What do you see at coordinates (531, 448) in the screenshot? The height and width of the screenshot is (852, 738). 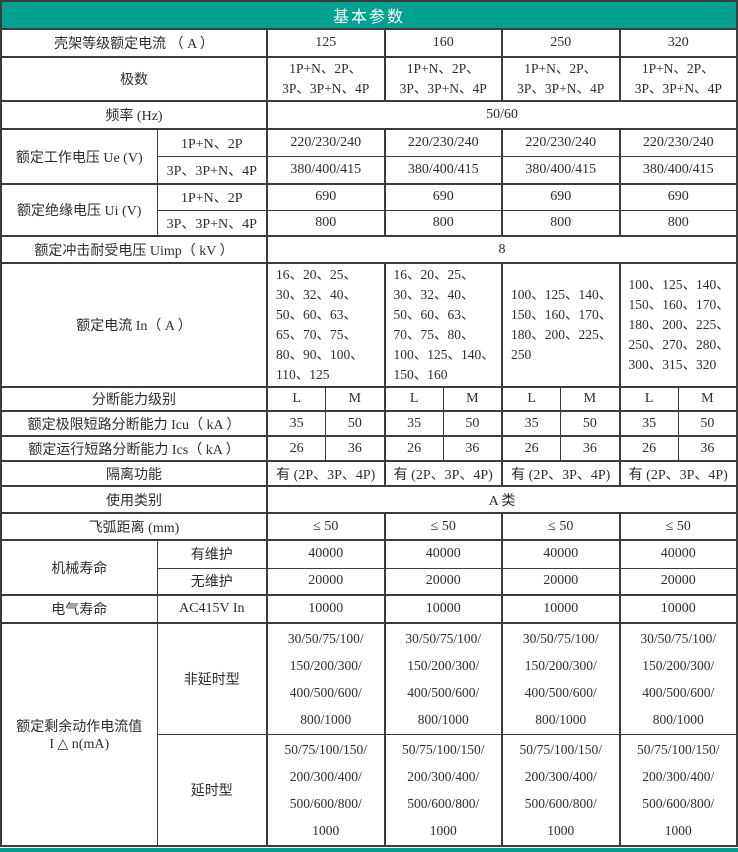 I see `ics-value-l: 26` at bounding box center [531, 448].